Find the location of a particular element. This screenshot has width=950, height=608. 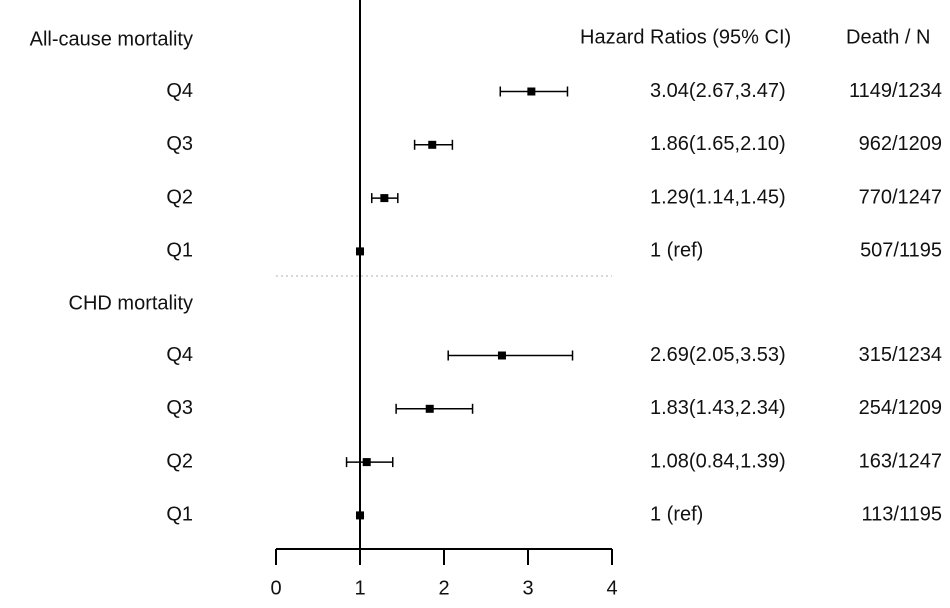

x-tick-label: 0 is located at coordinates (275, 588).